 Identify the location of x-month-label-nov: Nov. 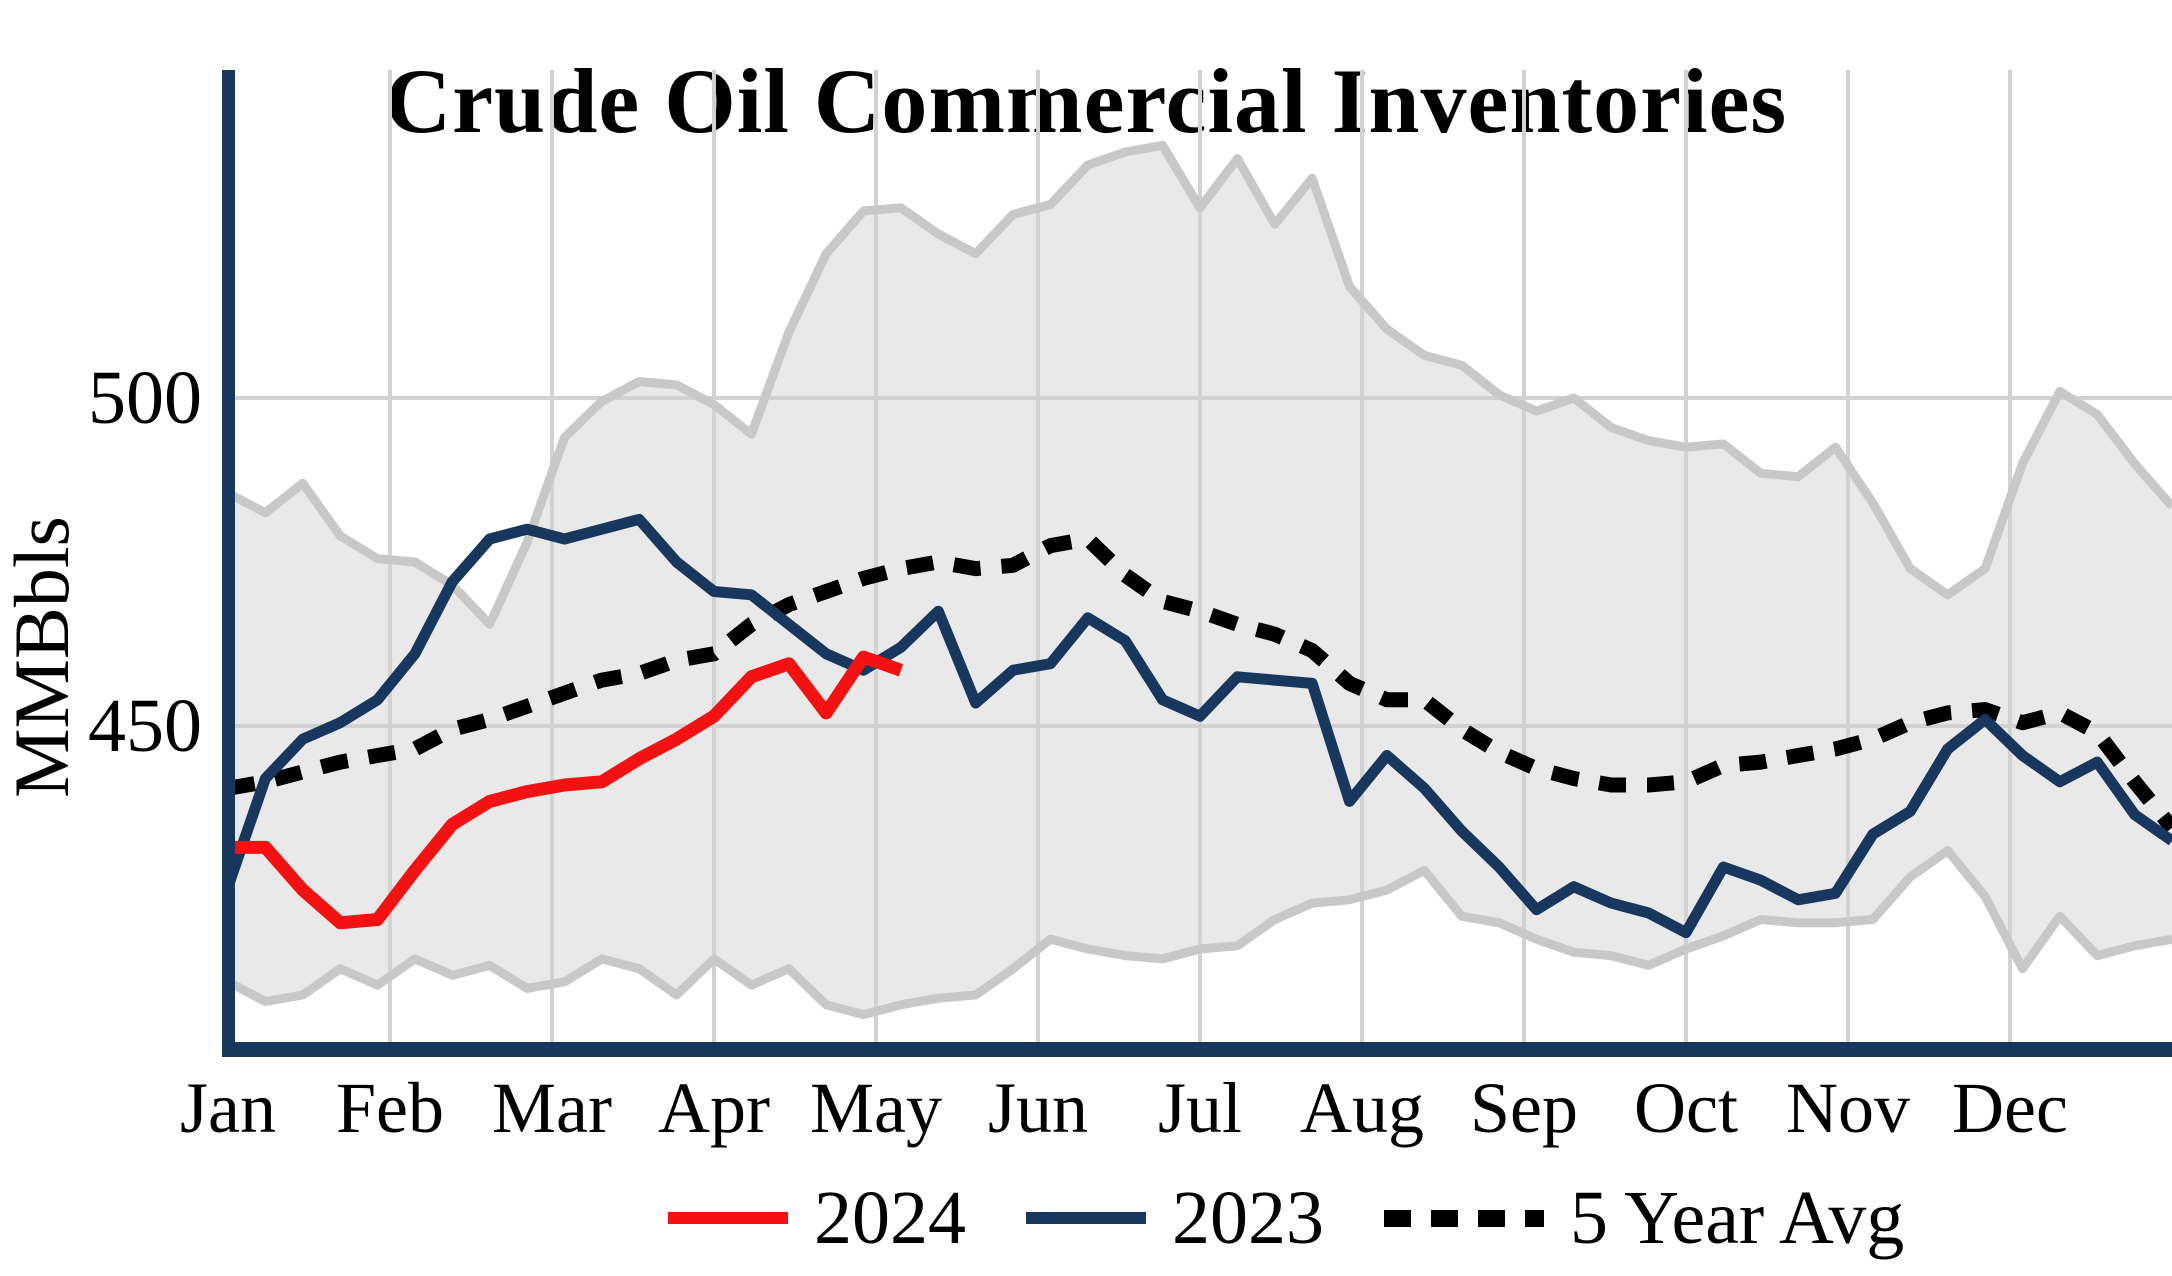
(1848, 1108).